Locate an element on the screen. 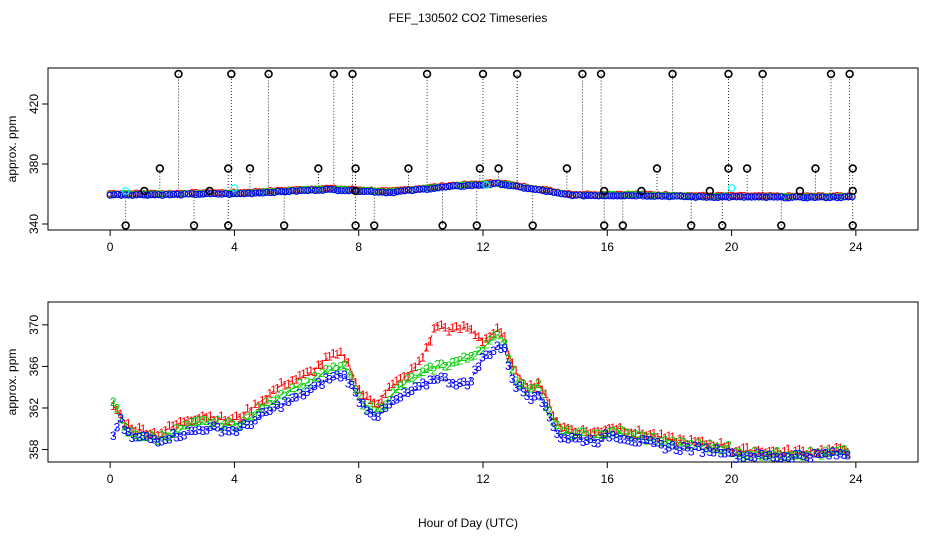 Image resolution: width=936 pixels, height=540 pixels. y-tick-label: 366 is located at coordinates (34, 366).